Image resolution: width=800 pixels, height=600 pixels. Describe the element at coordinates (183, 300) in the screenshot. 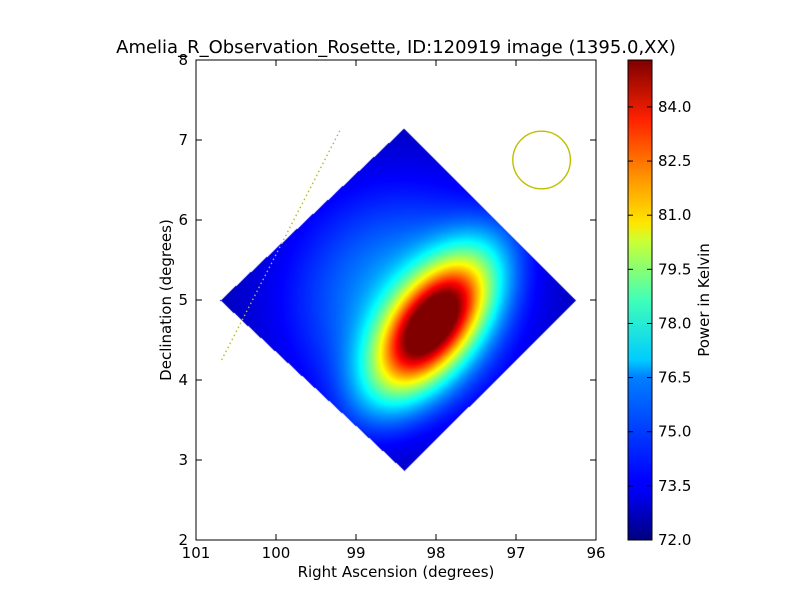

I see `y-tick-label-3: 5` at that location.